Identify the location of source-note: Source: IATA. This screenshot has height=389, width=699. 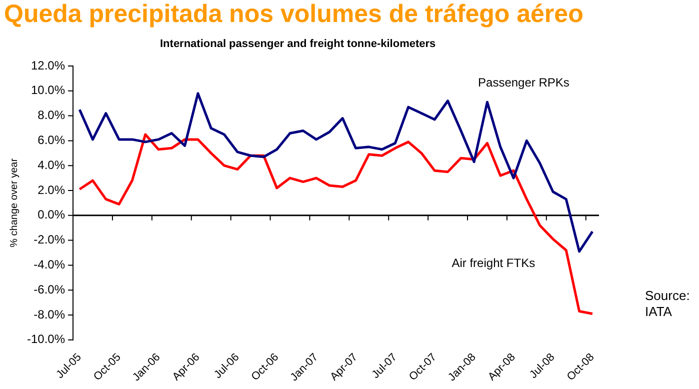
(667, 304).